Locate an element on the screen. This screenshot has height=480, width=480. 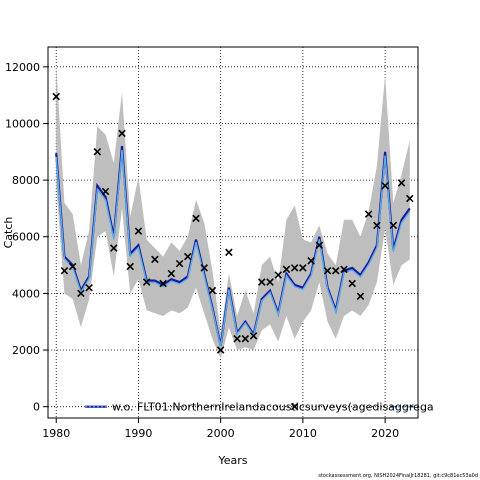
y-tick-label: 2000 is located at coordinates (26, 350).